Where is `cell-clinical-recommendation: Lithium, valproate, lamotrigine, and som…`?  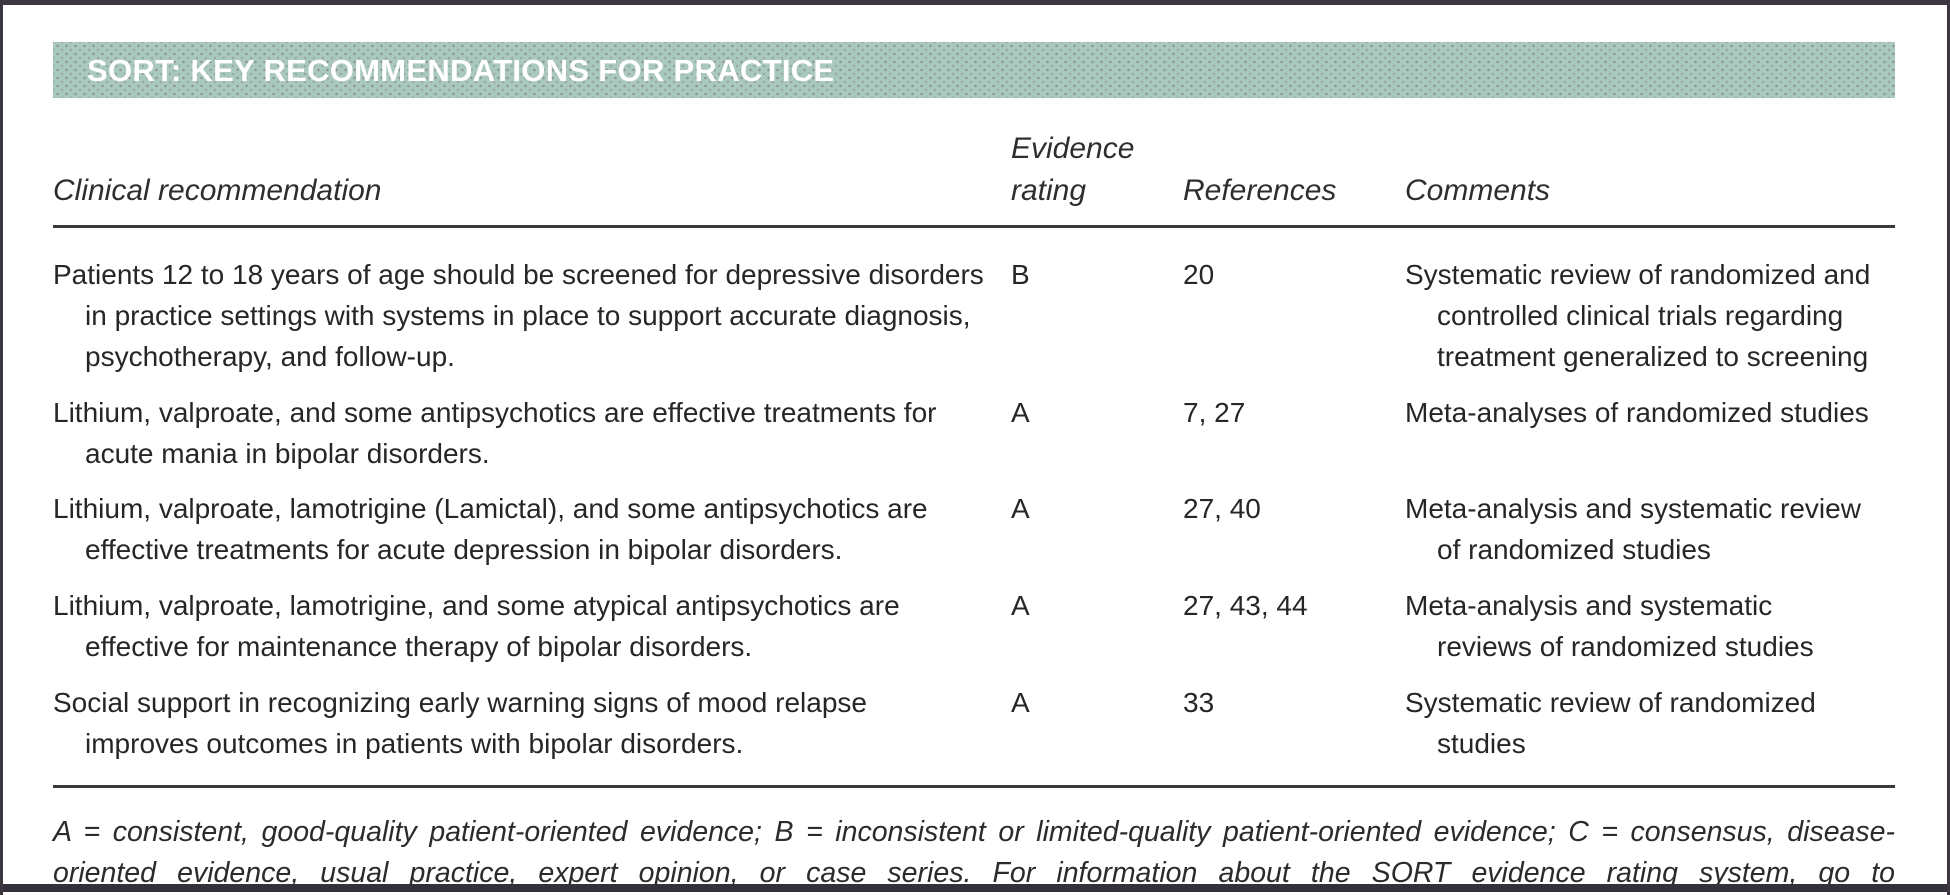
cell-clinical-recommendation: Lithium, valproate, lamotrigine, and som… is located at coordinates (476, 626).